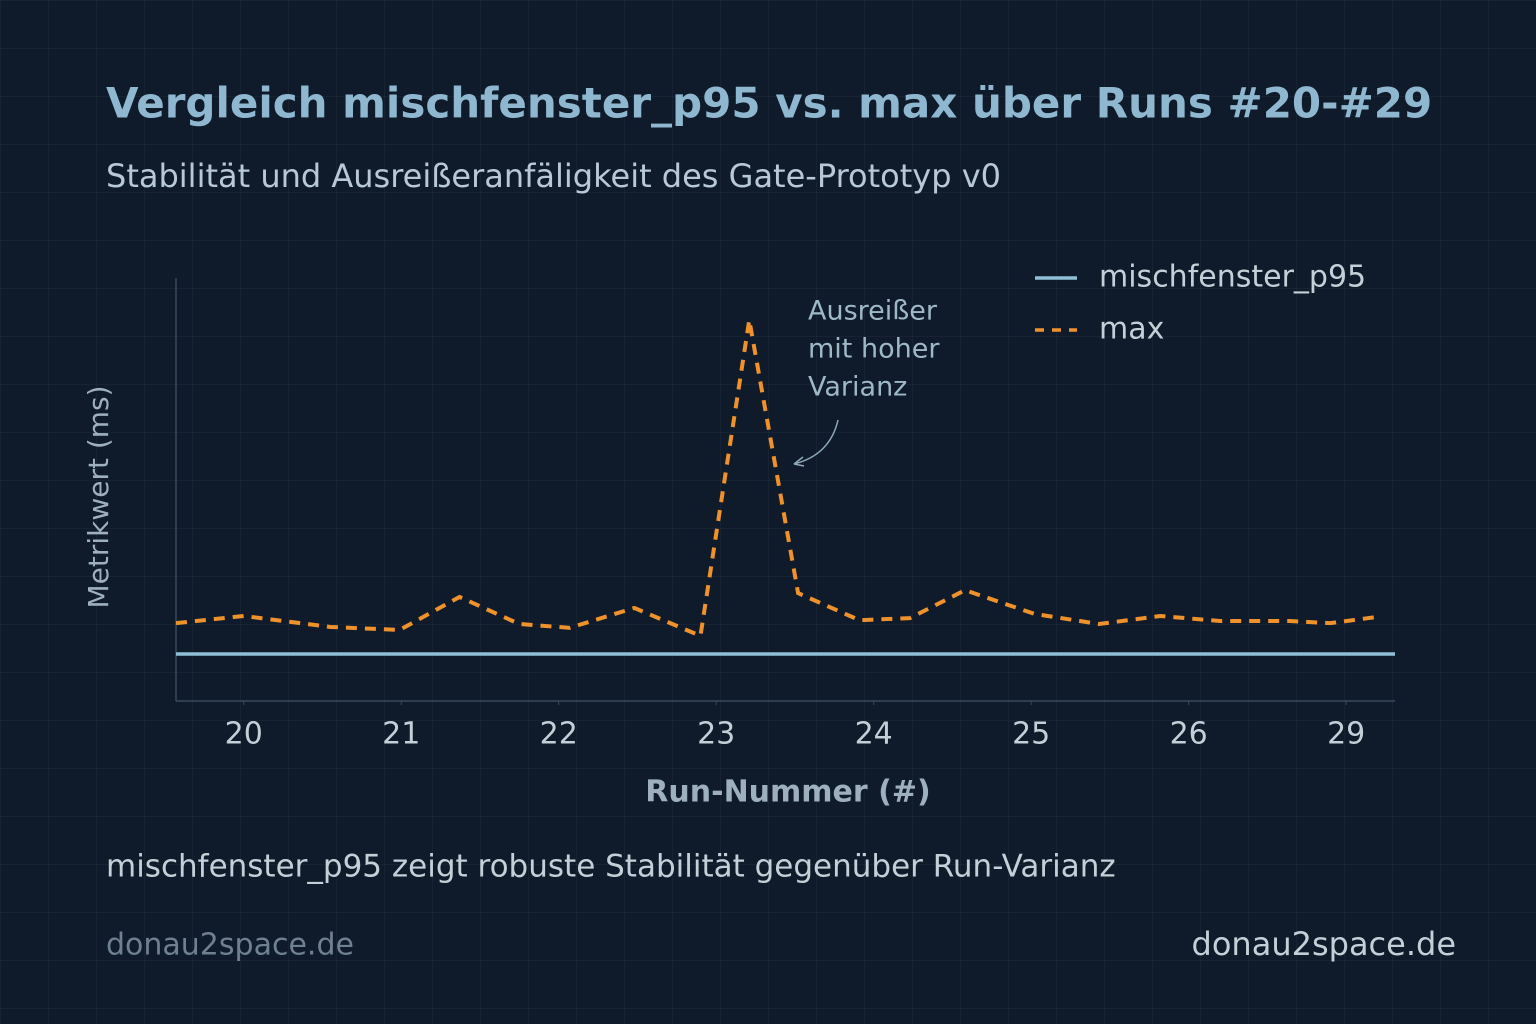 The image size is (1536, 1024). I want to click on y-axis-label: Metrikwert (ms), so click(98, 496).